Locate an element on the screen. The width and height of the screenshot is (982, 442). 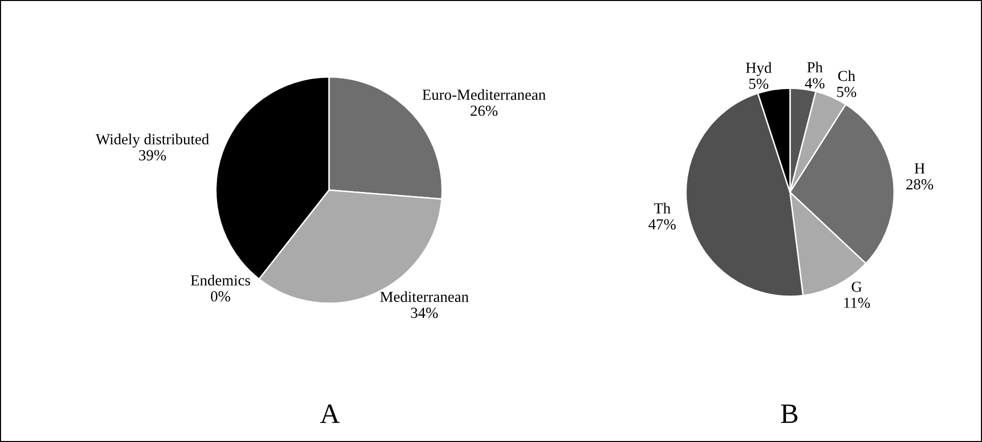
text: 0% is located at coordinates (220, 296).